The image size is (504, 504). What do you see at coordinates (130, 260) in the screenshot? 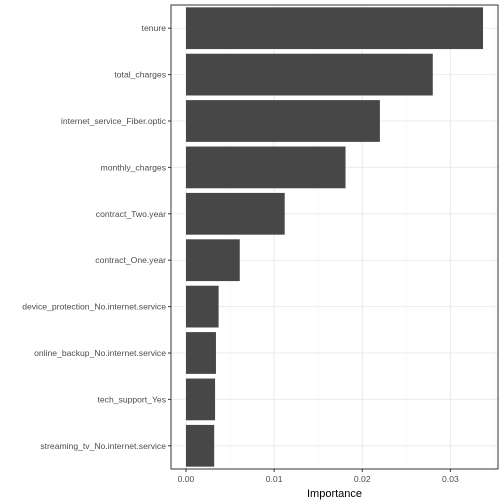
I see `y-tick-label: contract_One.year` at bounding box center [130, 260].